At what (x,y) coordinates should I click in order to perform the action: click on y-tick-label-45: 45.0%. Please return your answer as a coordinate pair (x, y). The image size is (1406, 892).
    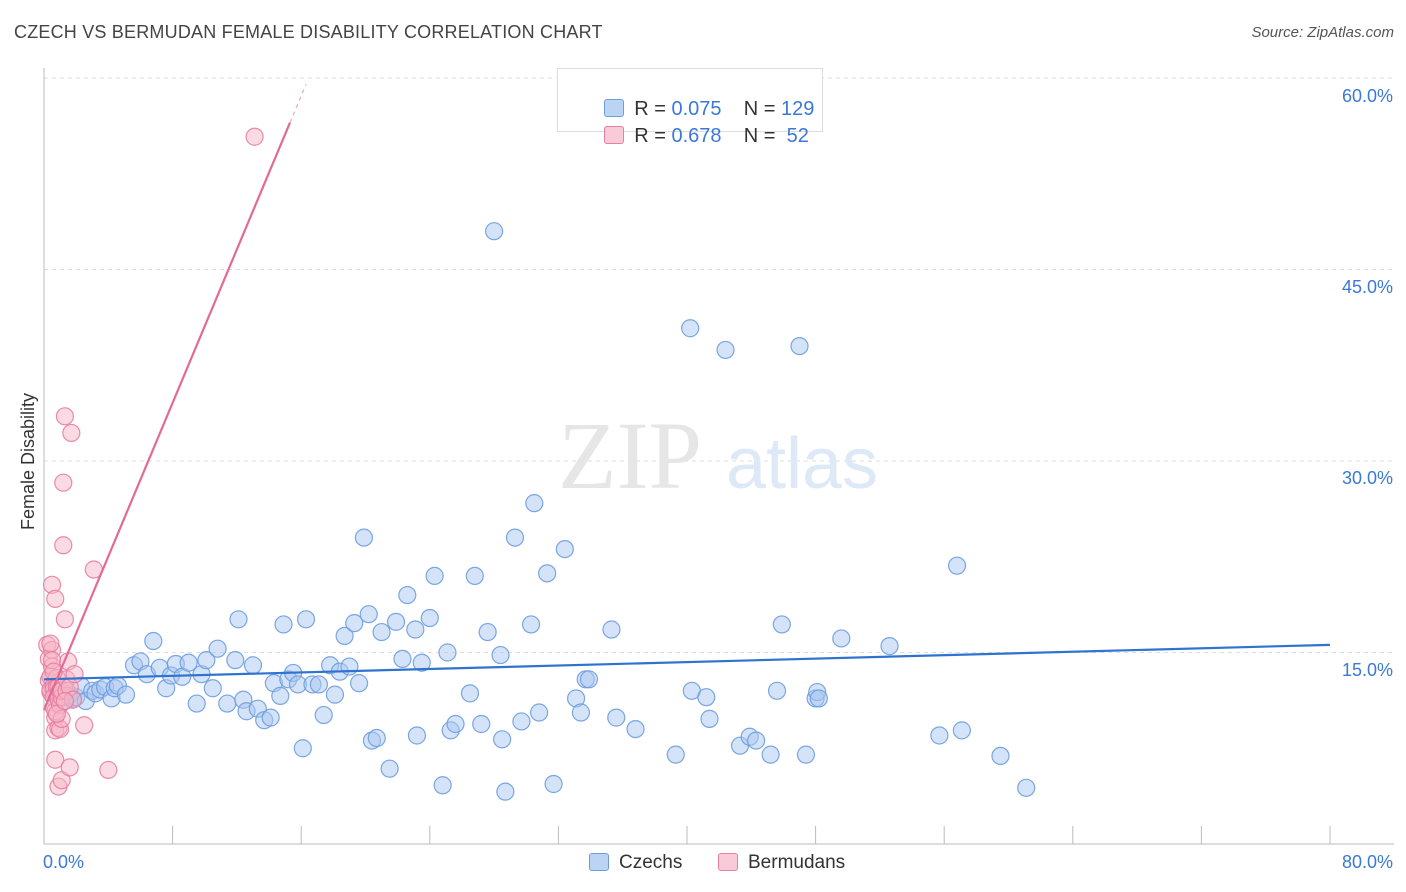
    Looking at the image, I should click on (1367, 287).